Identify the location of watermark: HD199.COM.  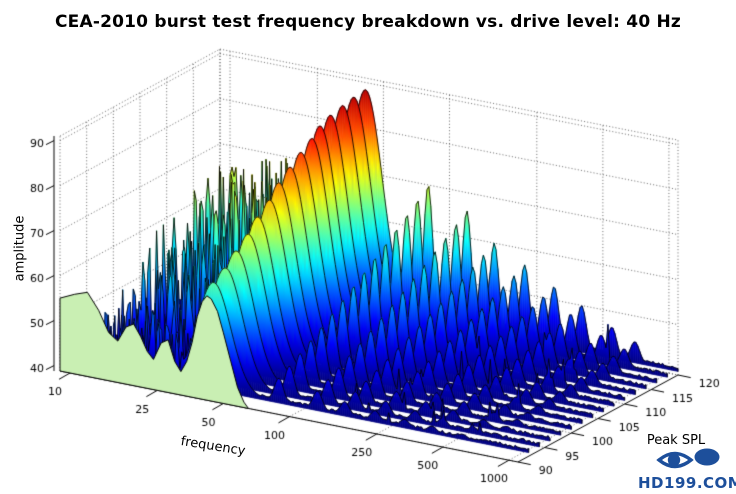
(687, 469).